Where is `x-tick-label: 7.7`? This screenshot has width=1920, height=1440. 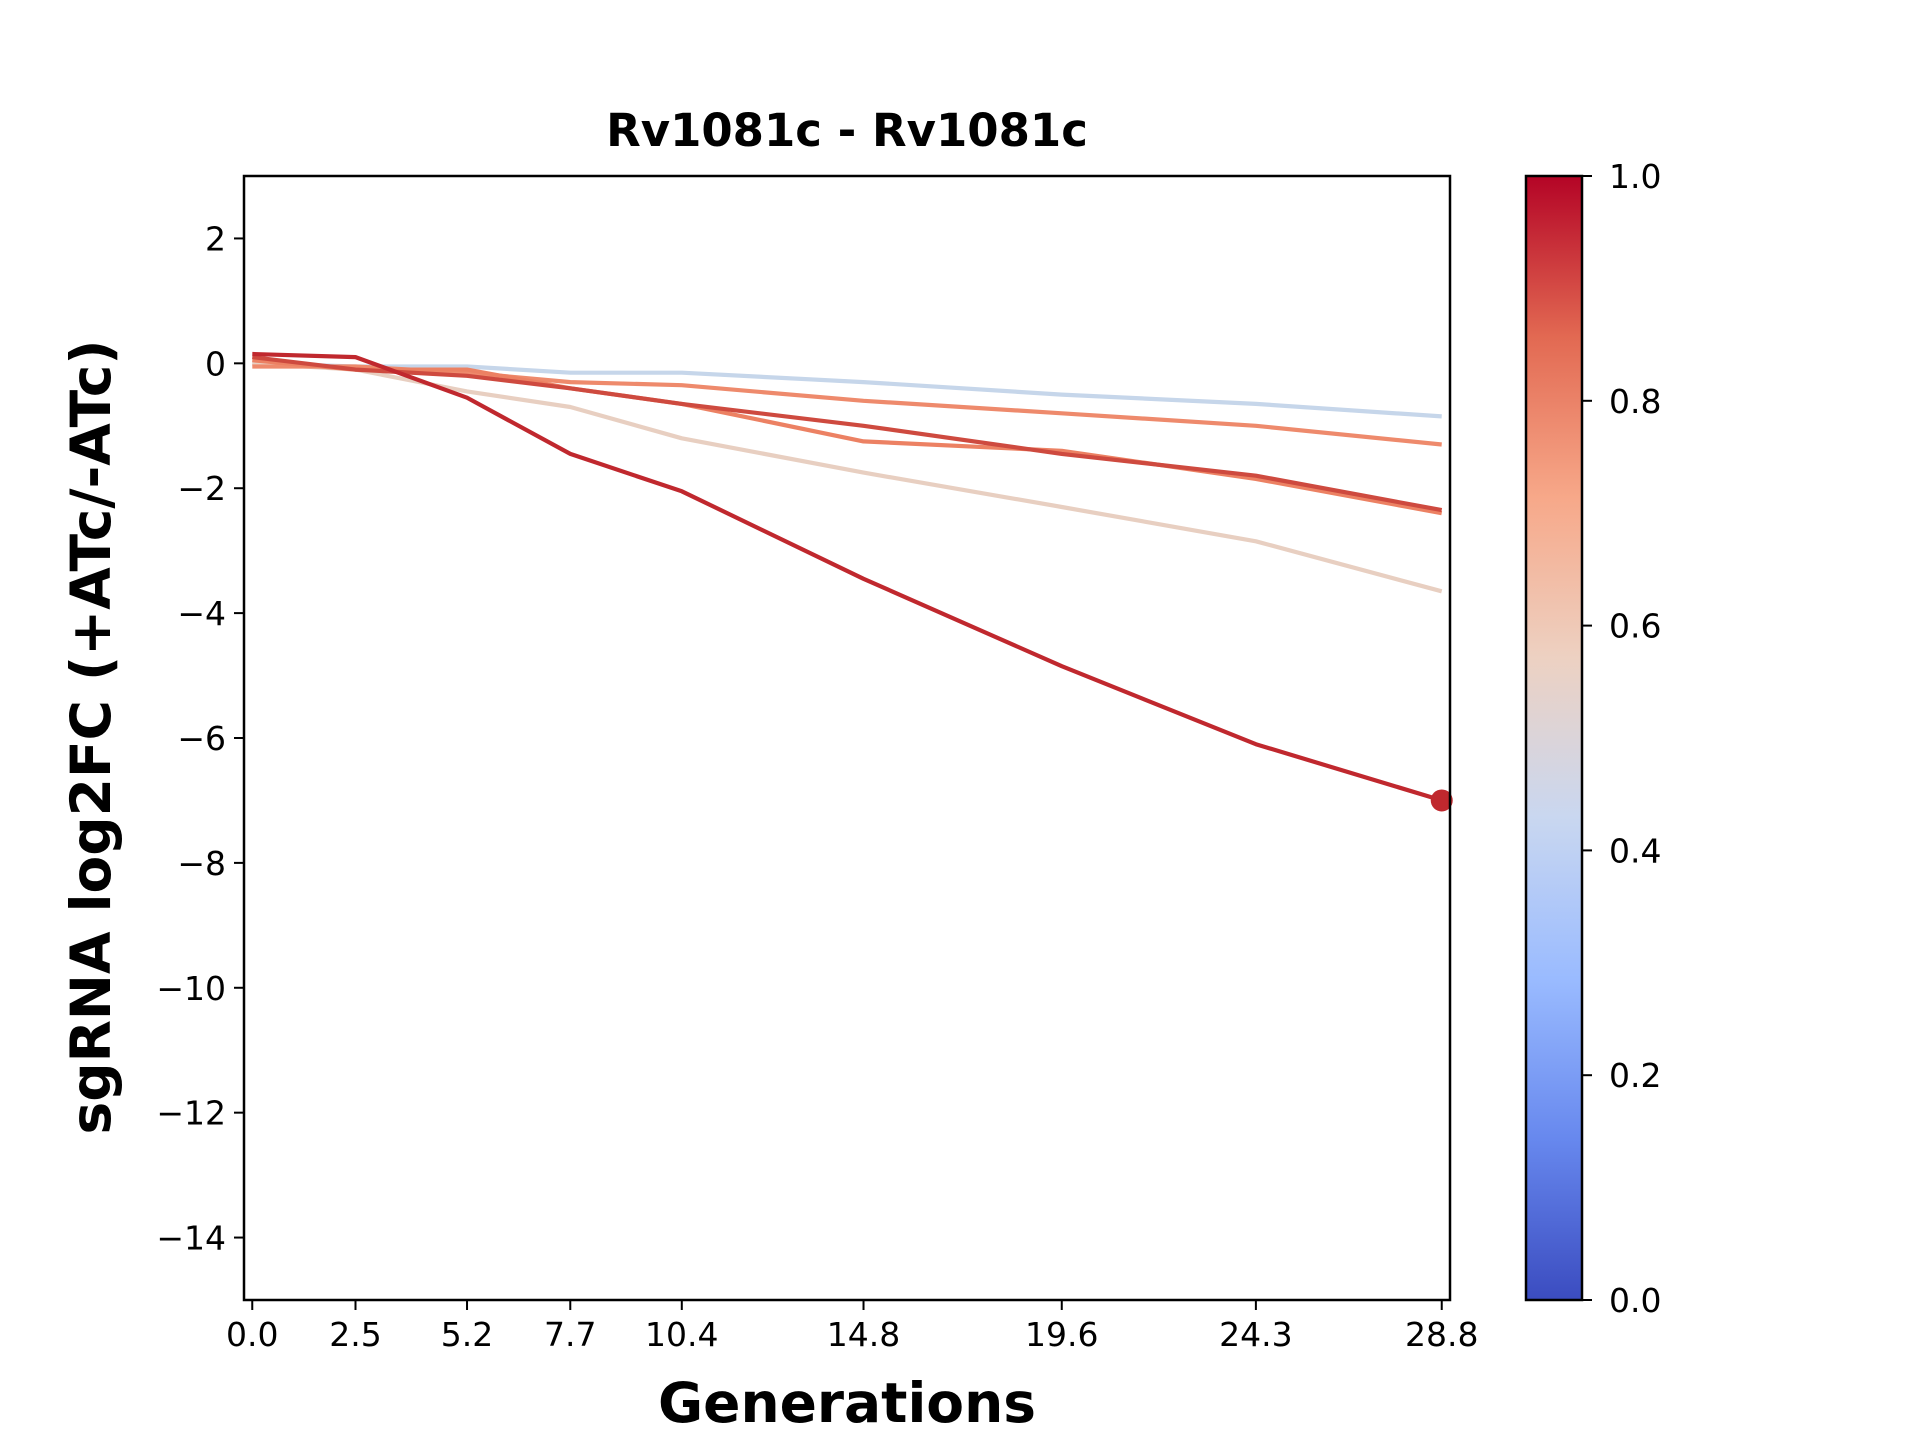
x-tick-label: 7.7 is located at coordinates (570, 1334).